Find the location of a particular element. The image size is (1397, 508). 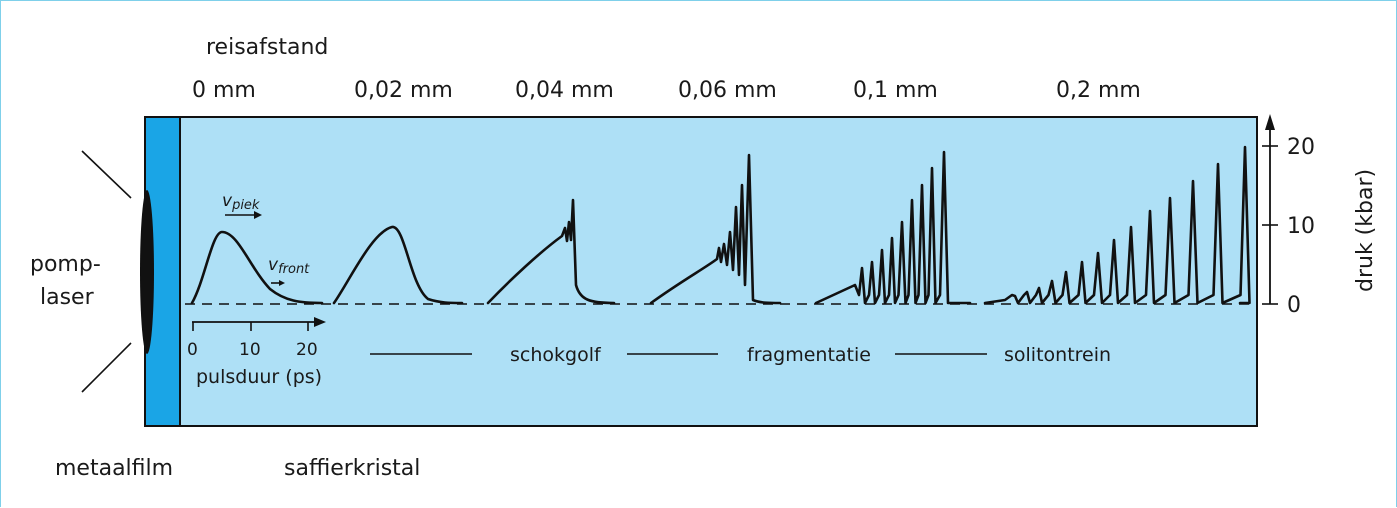

distance-label-5: 0,2 mm is located at coordinates (1098, 90).